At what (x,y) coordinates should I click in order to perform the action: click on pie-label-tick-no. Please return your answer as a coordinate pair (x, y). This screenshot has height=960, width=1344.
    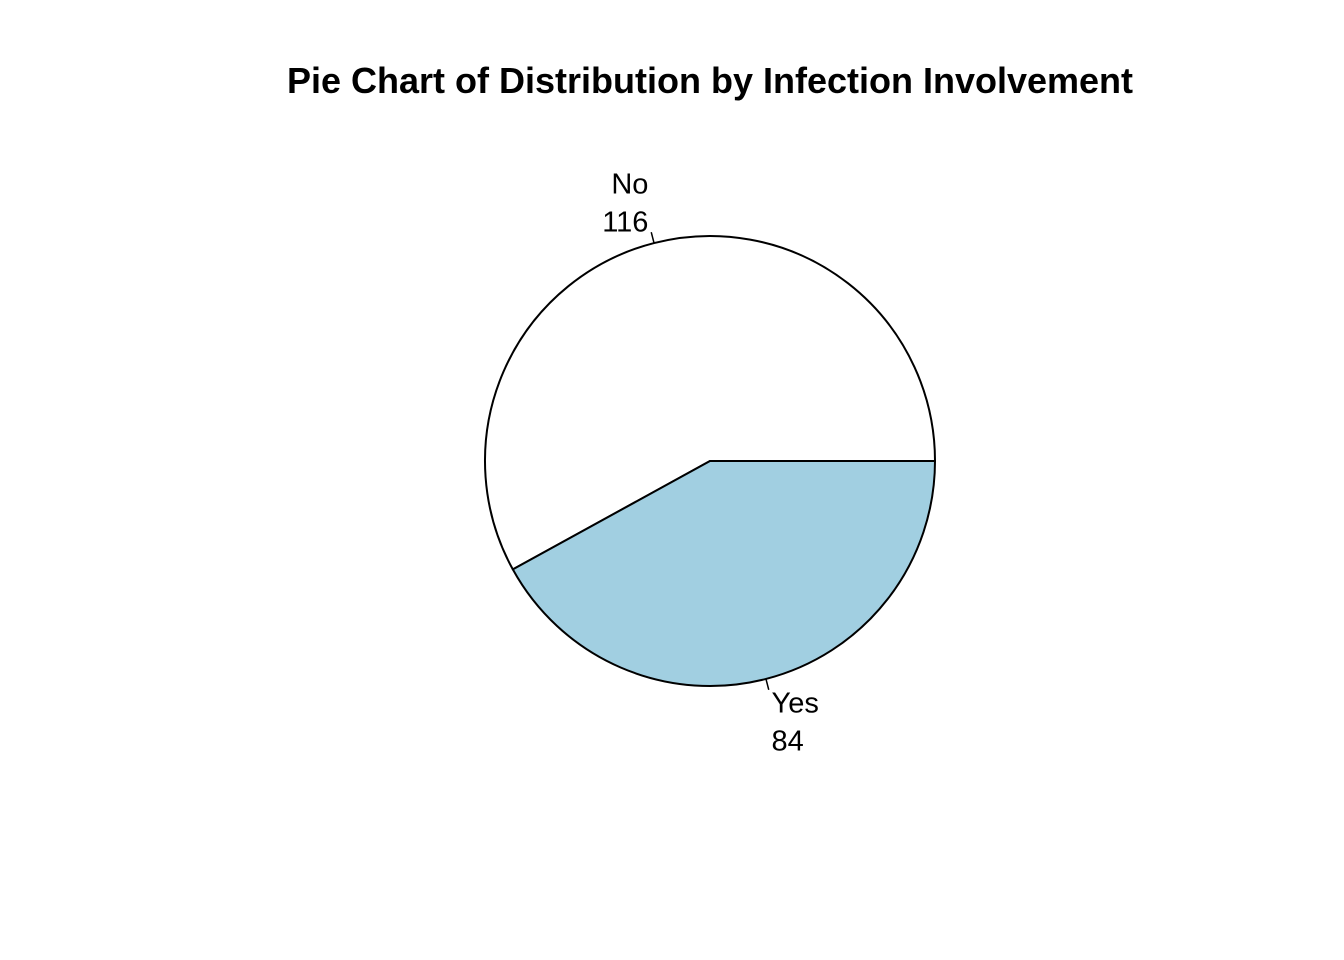
    Looking at the image, I should click on (652, 237).